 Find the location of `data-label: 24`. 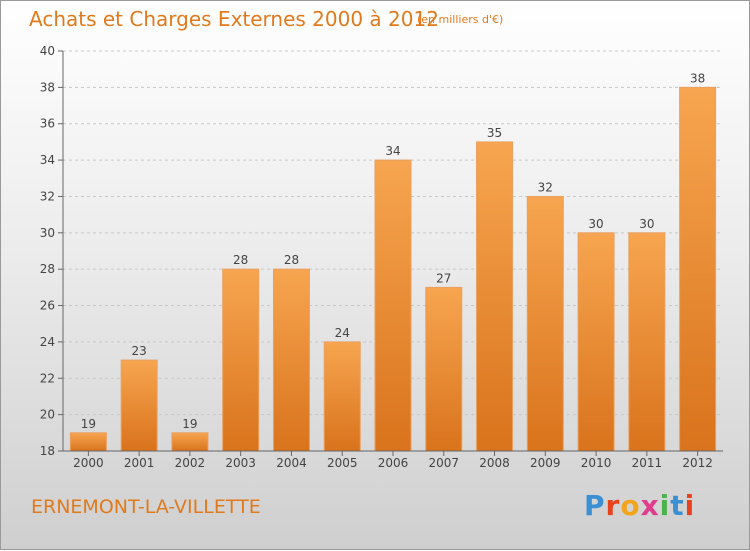

data-label: 24 is located at coordinates (342, 333).